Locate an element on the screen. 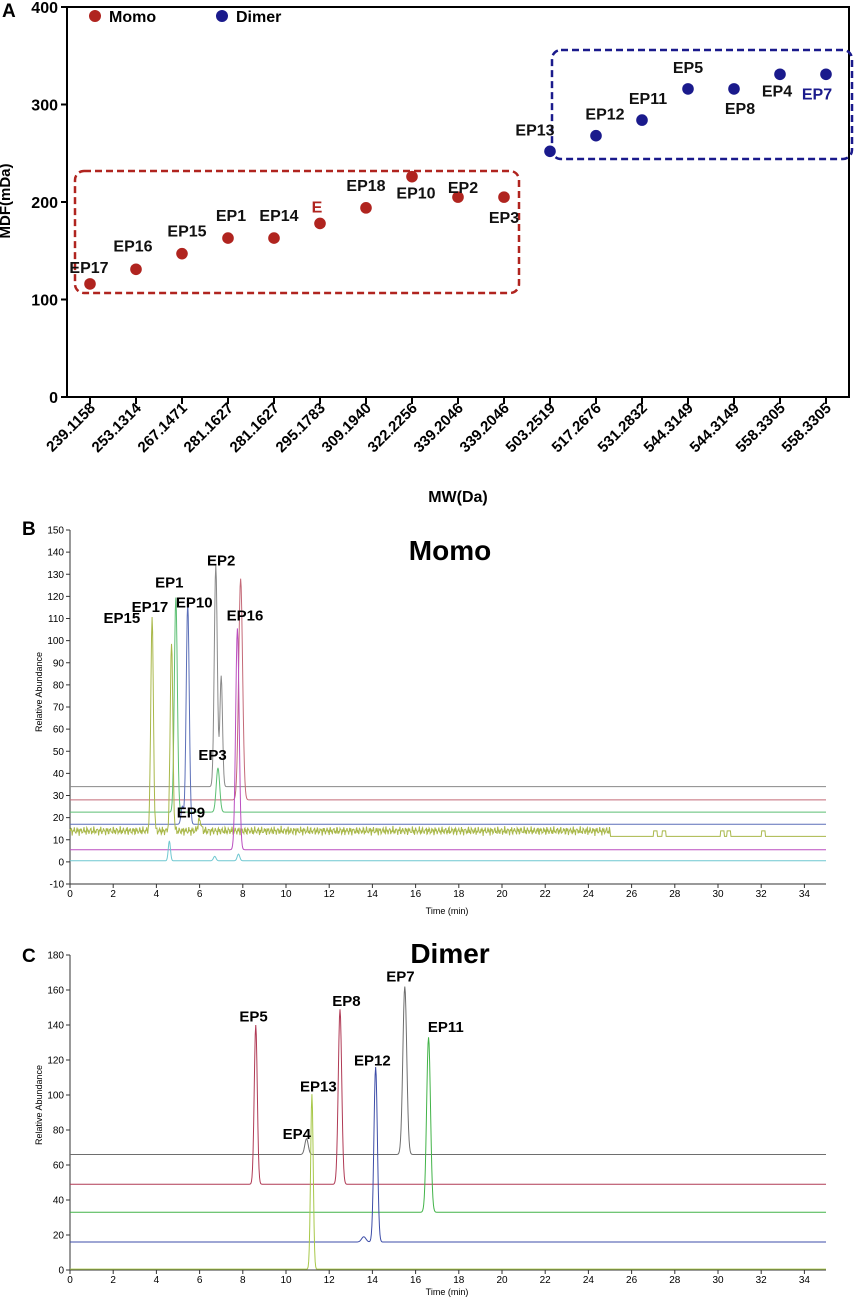 This screenshot has height=1299, width=856. point-ep7 is located at coordinates (826, 74).